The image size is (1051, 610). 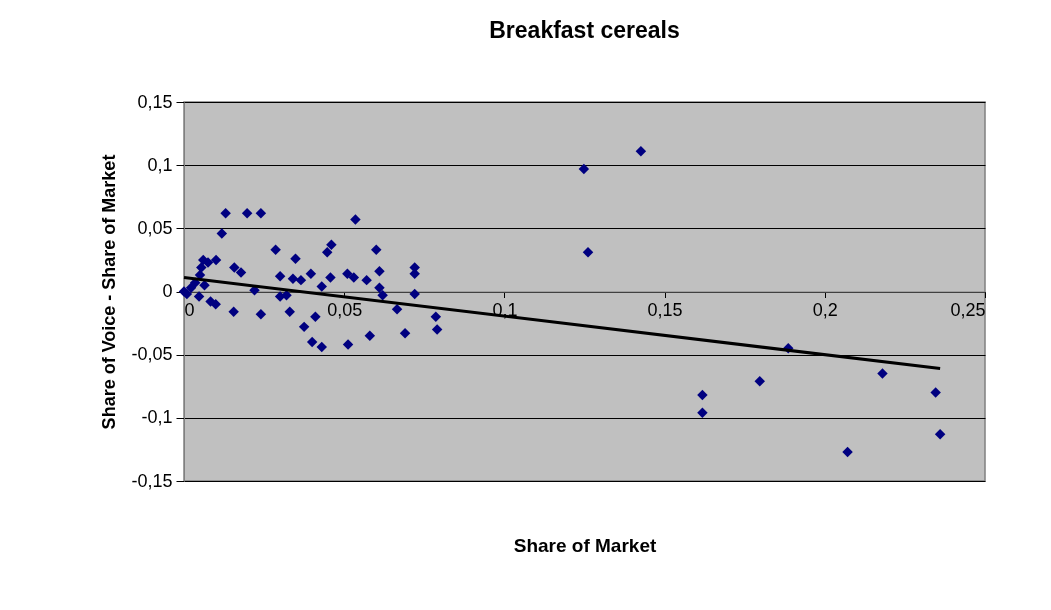 I want to click on x-axis-title: Share of Market, so click(x=585, y=545).